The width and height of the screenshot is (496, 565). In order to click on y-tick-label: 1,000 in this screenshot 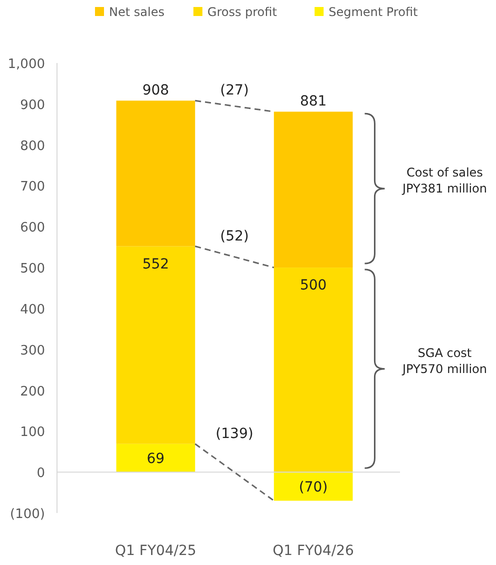, I will do `click(26, 64)`.